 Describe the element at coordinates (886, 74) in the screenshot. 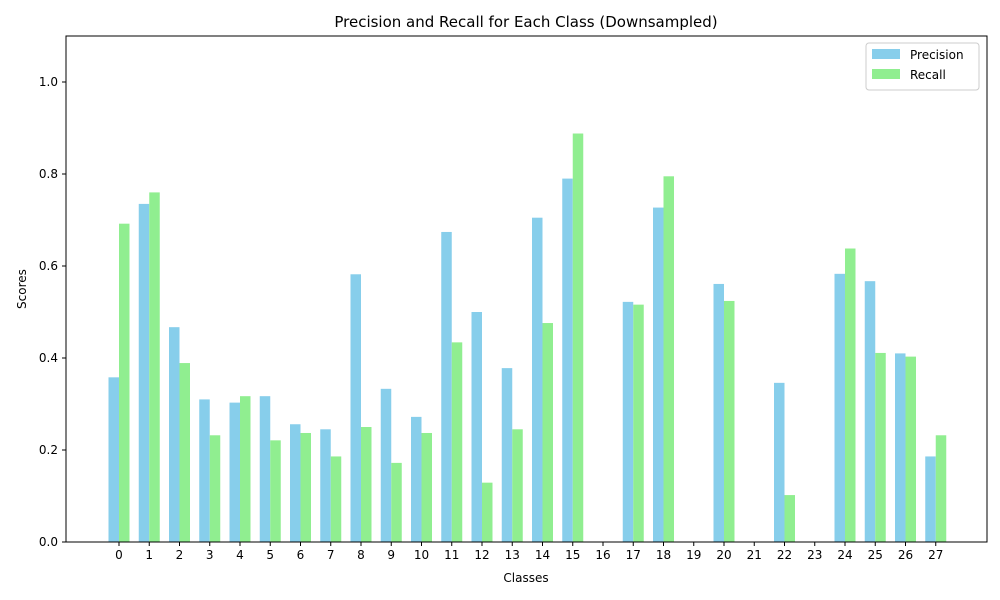

I see `legend-swatch-recall` at that location.